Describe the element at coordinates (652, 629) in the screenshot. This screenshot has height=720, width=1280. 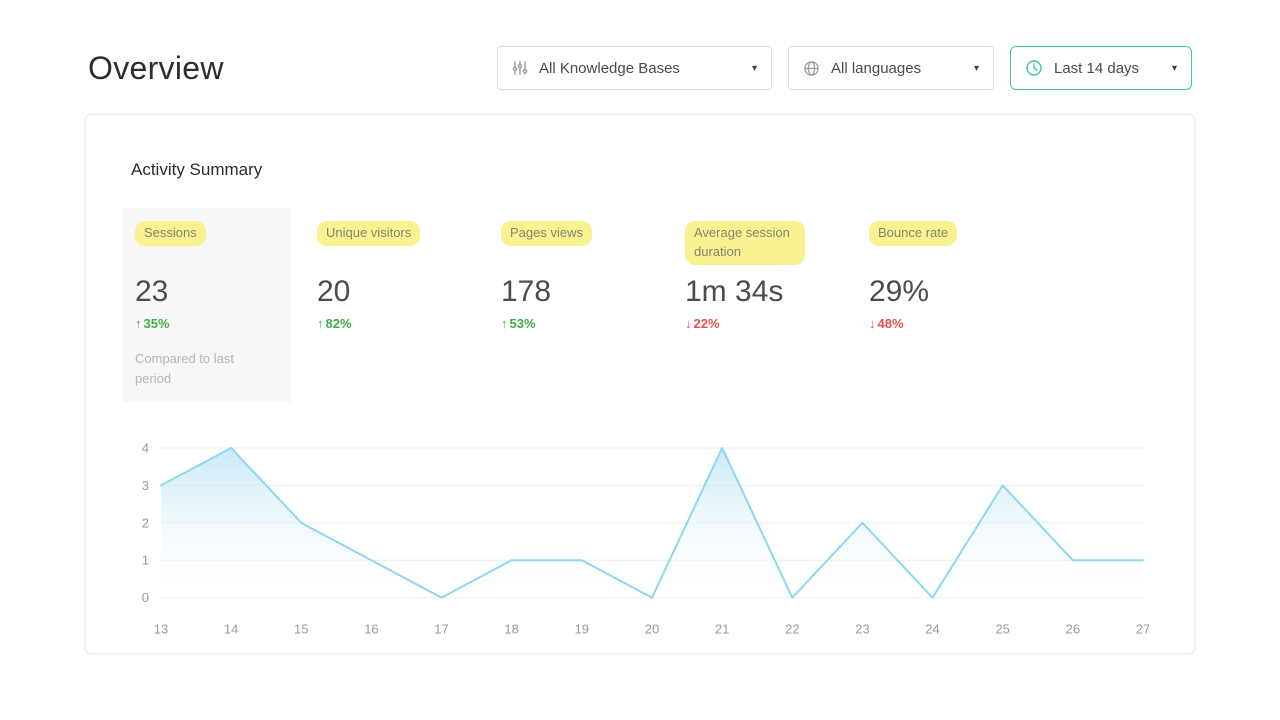
I see `x-tick-label: 20` at that location.